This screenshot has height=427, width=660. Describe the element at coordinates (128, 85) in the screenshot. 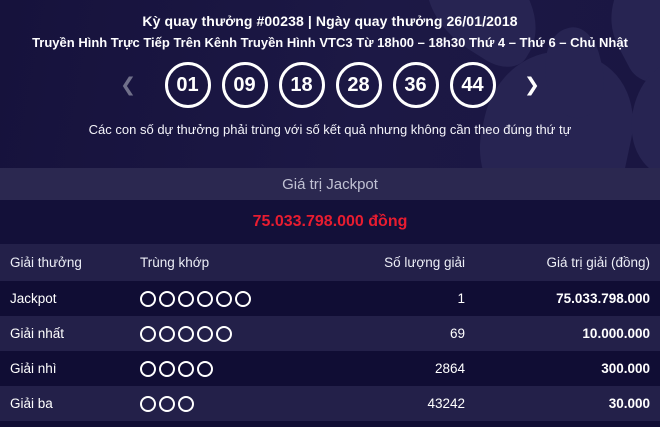

I see `chevron-left-icon: ❮` at that location.